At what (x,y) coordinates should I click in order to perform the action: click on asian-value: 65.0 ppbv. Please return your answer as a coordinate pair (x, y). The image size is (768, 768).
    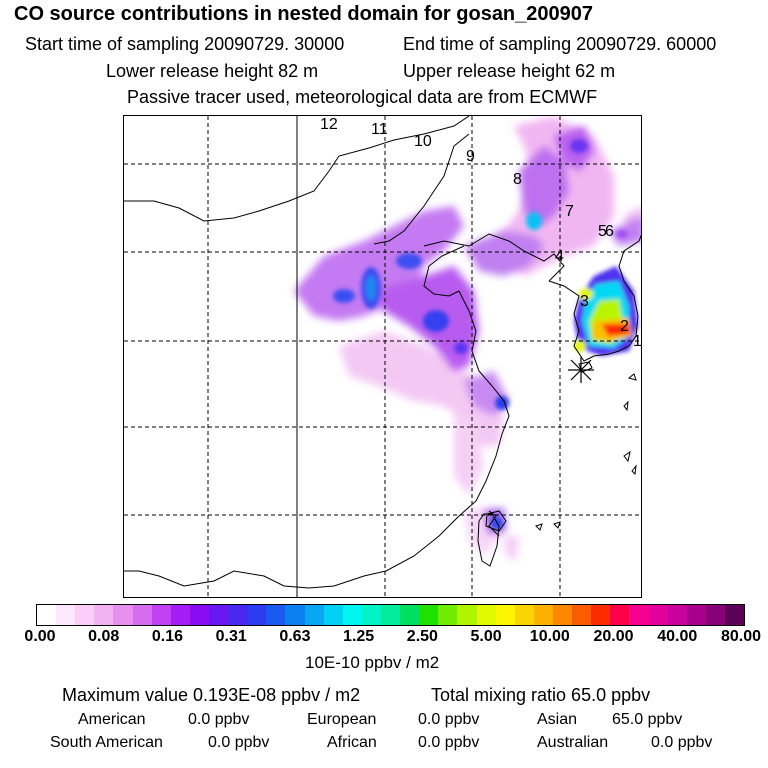
    Looking at the image, I should click on (647, 719).